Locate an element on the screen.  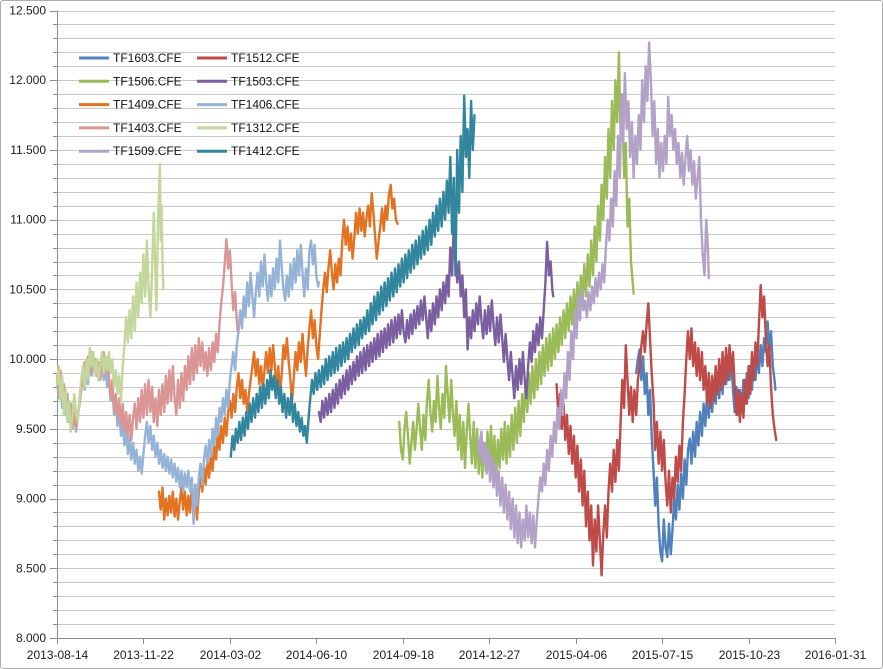
legend-label: TF1603.CFE is located at coordinates (147, 58).